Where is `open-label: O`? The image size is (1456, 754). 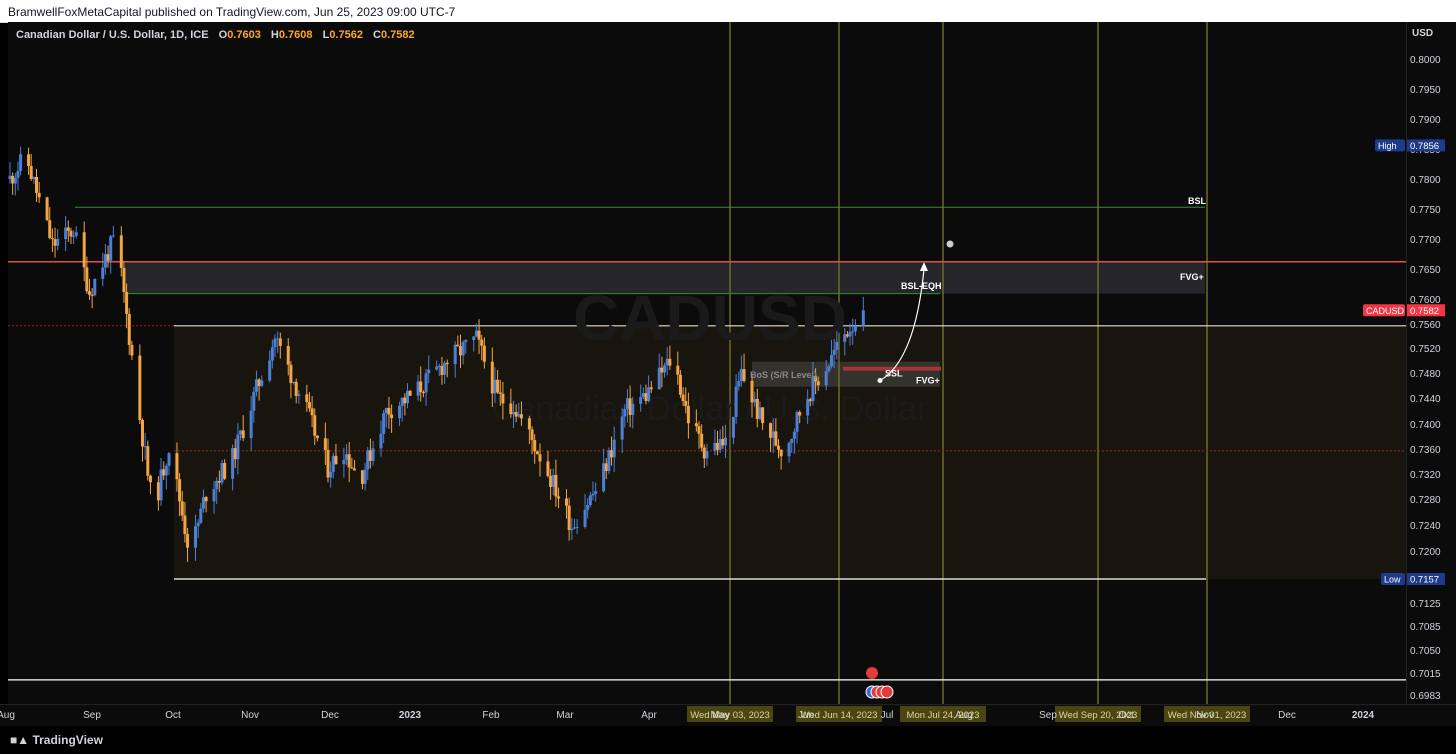 open-label: O is located at coordinates (223, 35).